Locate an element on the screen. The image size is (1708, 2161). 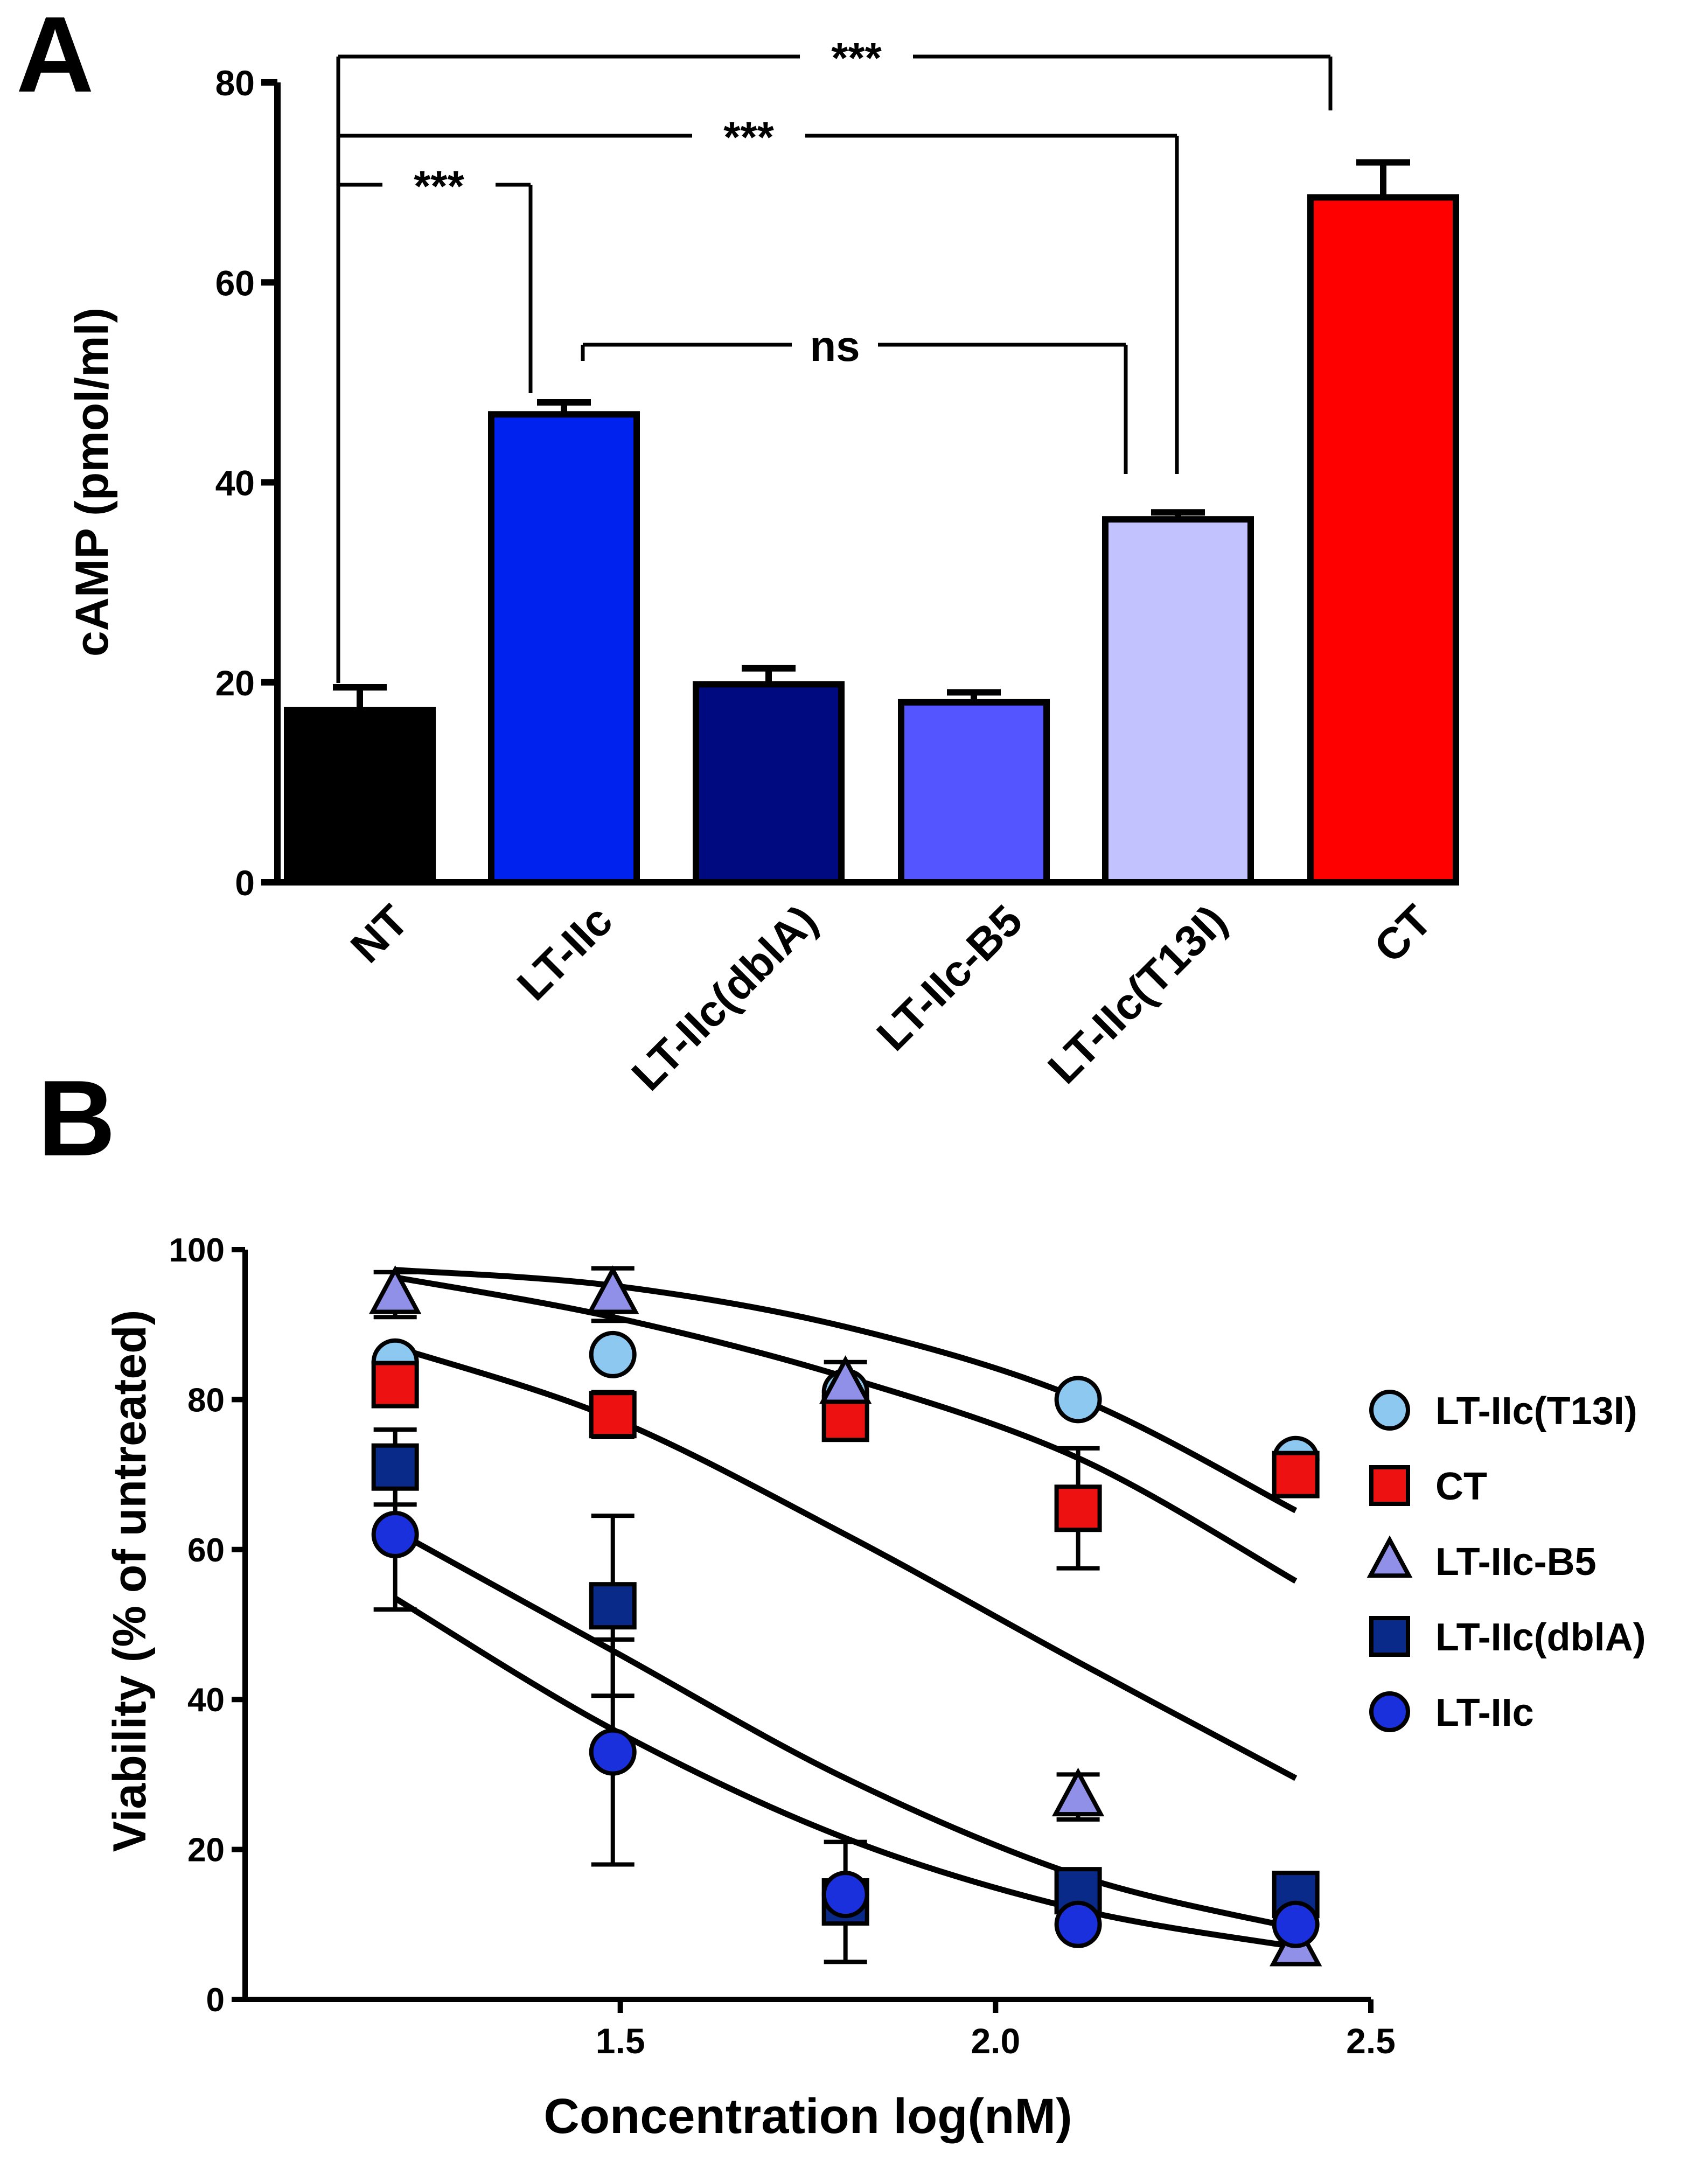
y-tick-label-b-80: 80 is located at coordinates (206, 1400).